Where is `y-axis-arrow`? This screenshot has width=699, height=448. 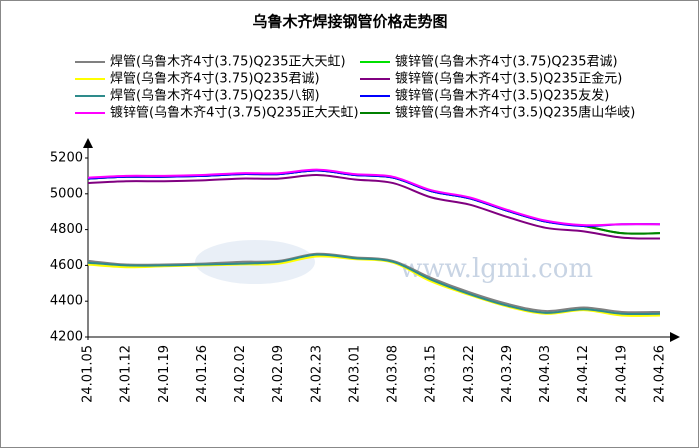 y-axis-arrow is located at coordinates (88, 143).